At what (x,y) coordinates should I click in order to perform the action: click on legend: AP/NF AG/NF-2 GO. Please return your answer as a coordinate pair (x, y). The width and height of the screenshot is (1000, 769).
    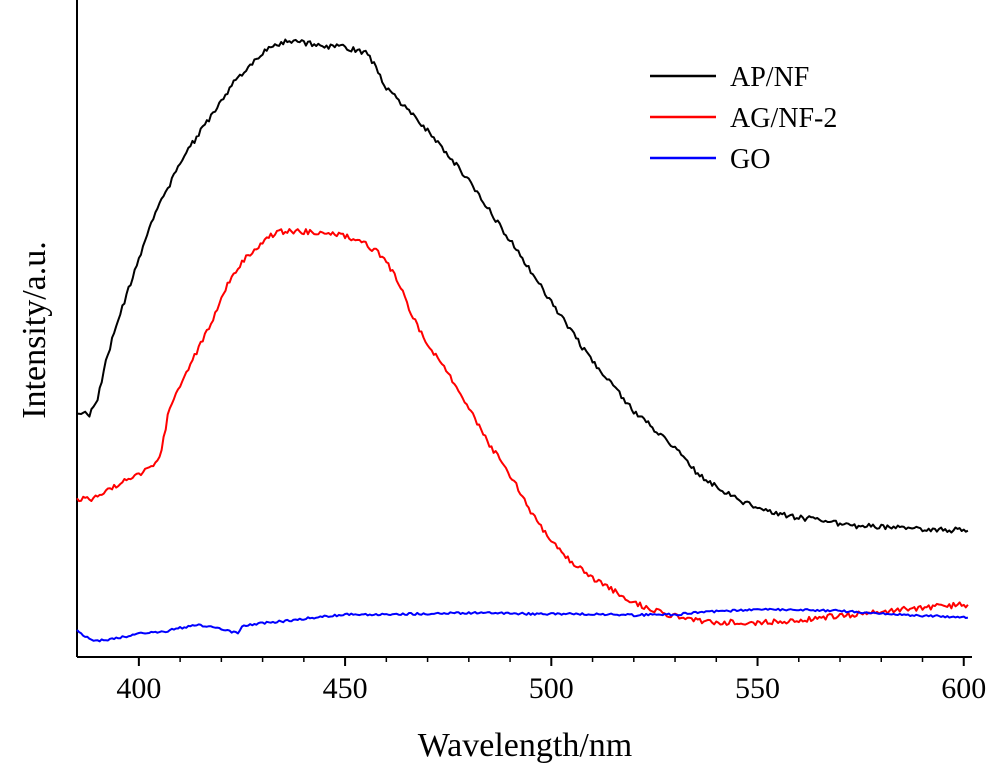
    Looking at the image, I should click on (743, 118).